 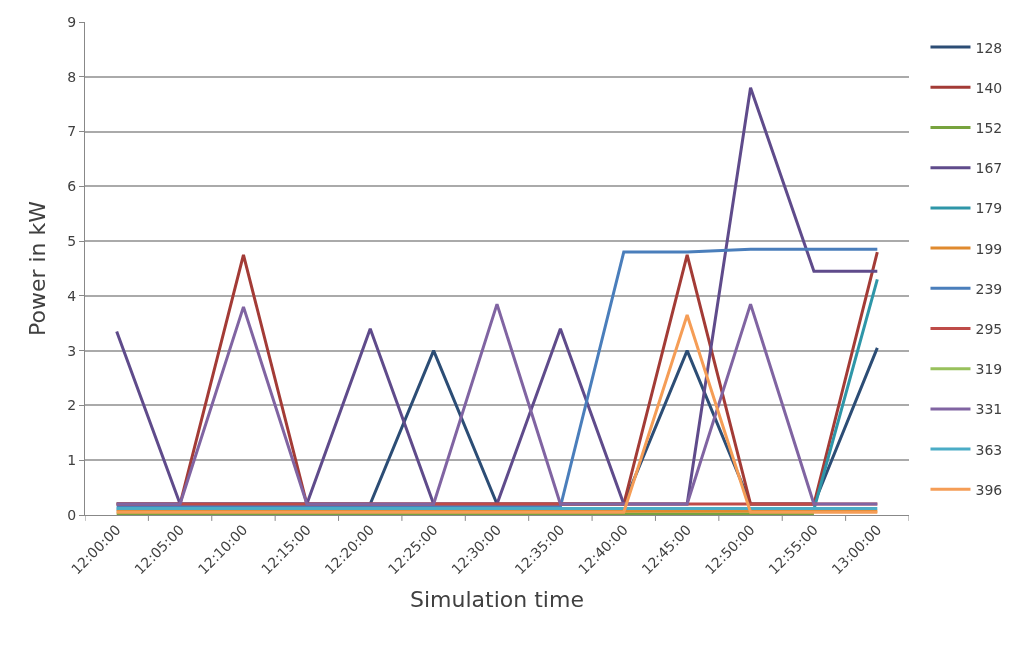 I want to click on legend-label: 140, so click(x=989, y=87).